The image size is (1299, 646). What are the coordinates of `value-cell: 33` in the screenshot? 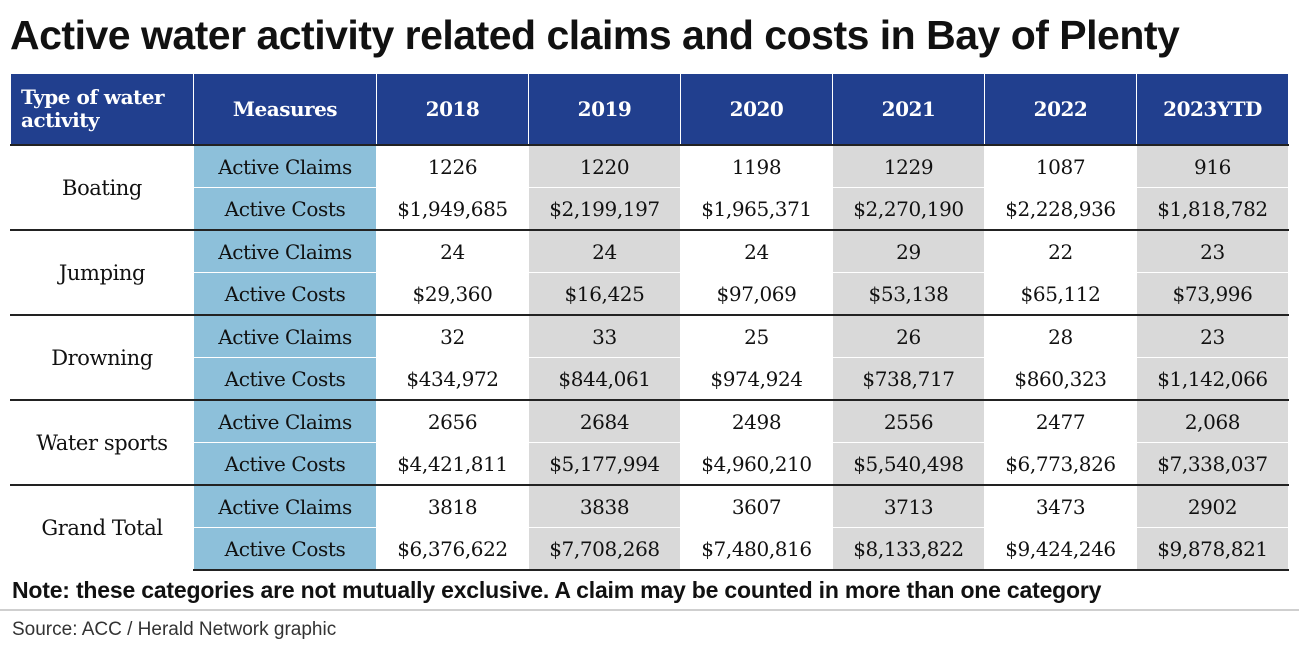 It's located at (604, 336).